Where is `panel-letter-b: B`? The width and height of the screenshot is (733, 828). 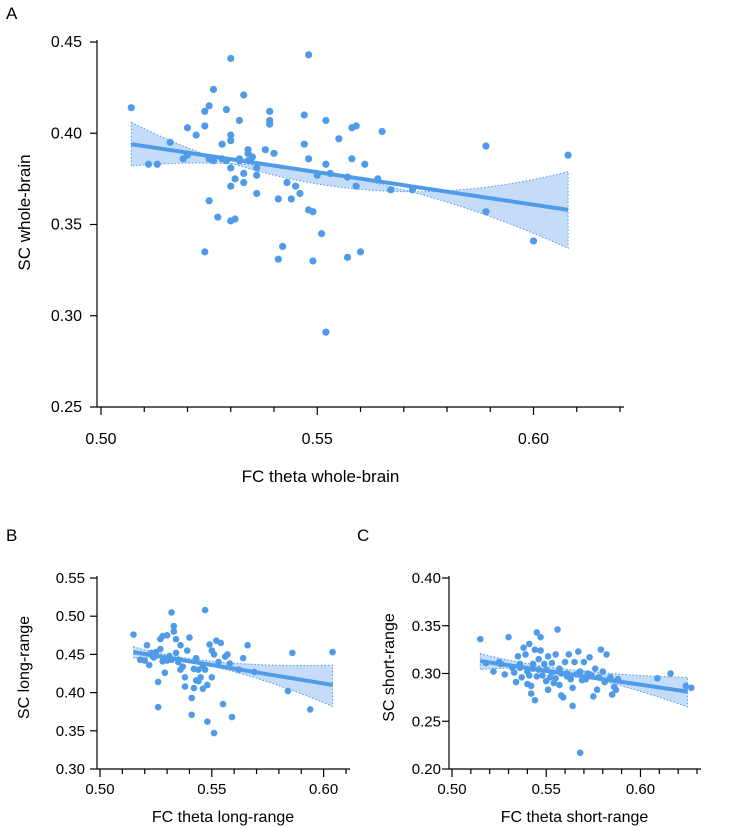
panel-letter-b: B is located at coordinates (11, 535).